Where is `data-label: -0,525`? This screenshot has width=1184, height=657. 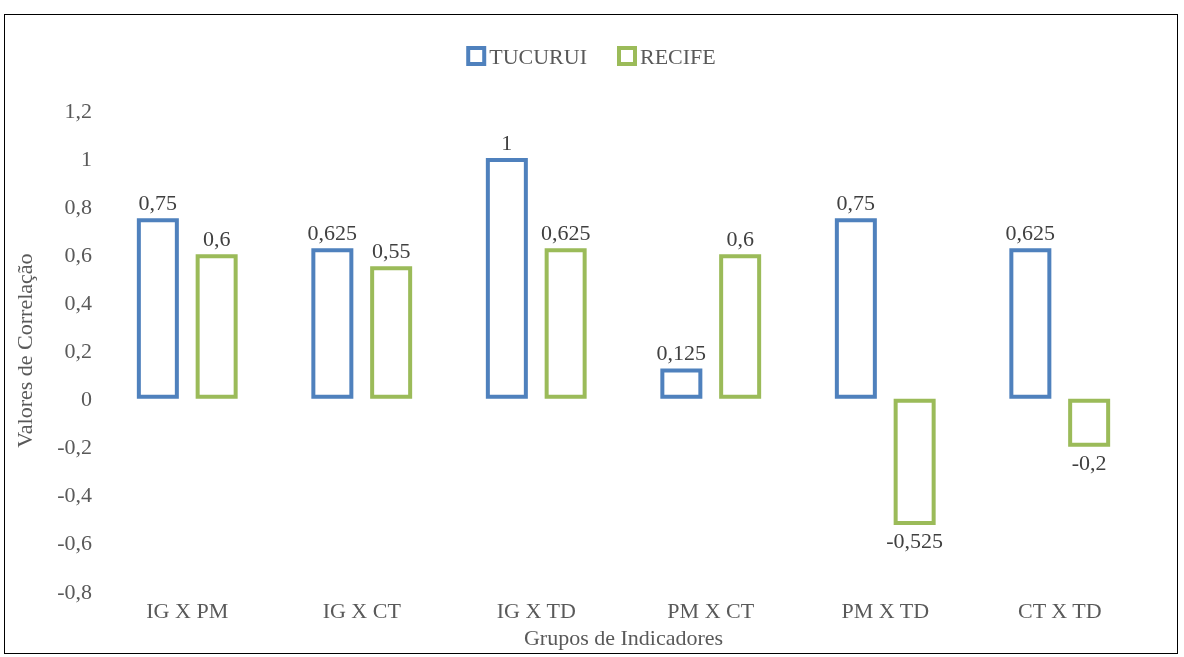
data-label: -0,525 is located at coordinates (915, 541).